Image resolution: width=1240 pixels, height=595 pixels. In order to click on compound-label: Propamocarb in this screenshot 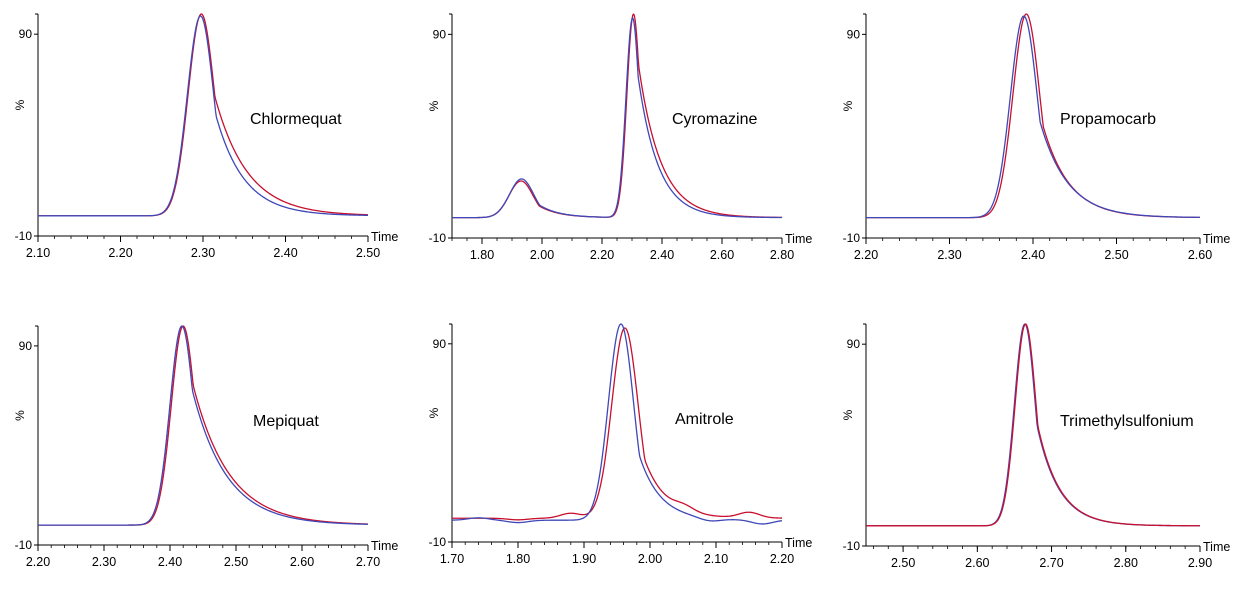, I will do `click(1108, 119)`.